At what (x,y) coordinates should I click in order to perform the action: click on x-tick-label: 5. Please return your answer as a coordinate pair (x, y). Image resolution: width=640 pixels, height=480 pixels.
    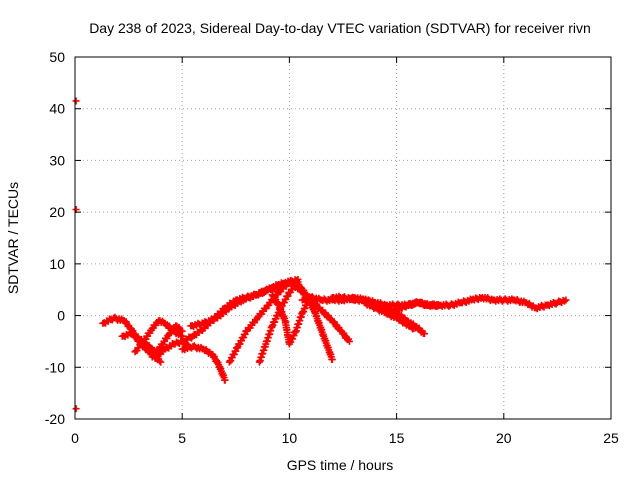
    Looking at the image, I should click on (182, 438).